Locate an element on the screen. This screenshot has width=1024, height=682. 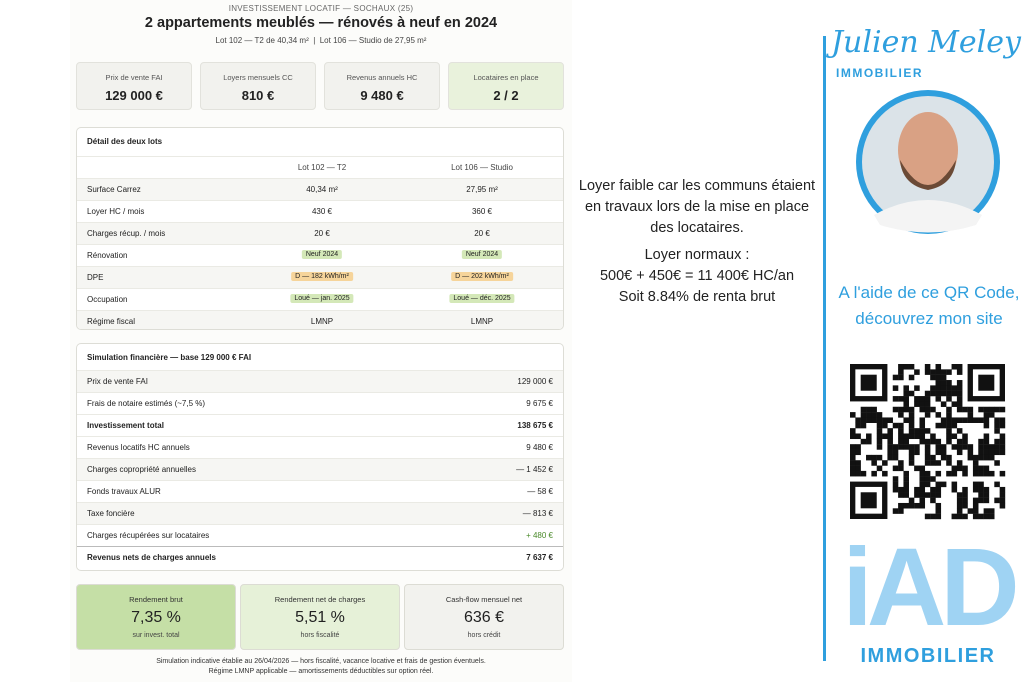
row-label: DPE is located at coordinates (95, 277).